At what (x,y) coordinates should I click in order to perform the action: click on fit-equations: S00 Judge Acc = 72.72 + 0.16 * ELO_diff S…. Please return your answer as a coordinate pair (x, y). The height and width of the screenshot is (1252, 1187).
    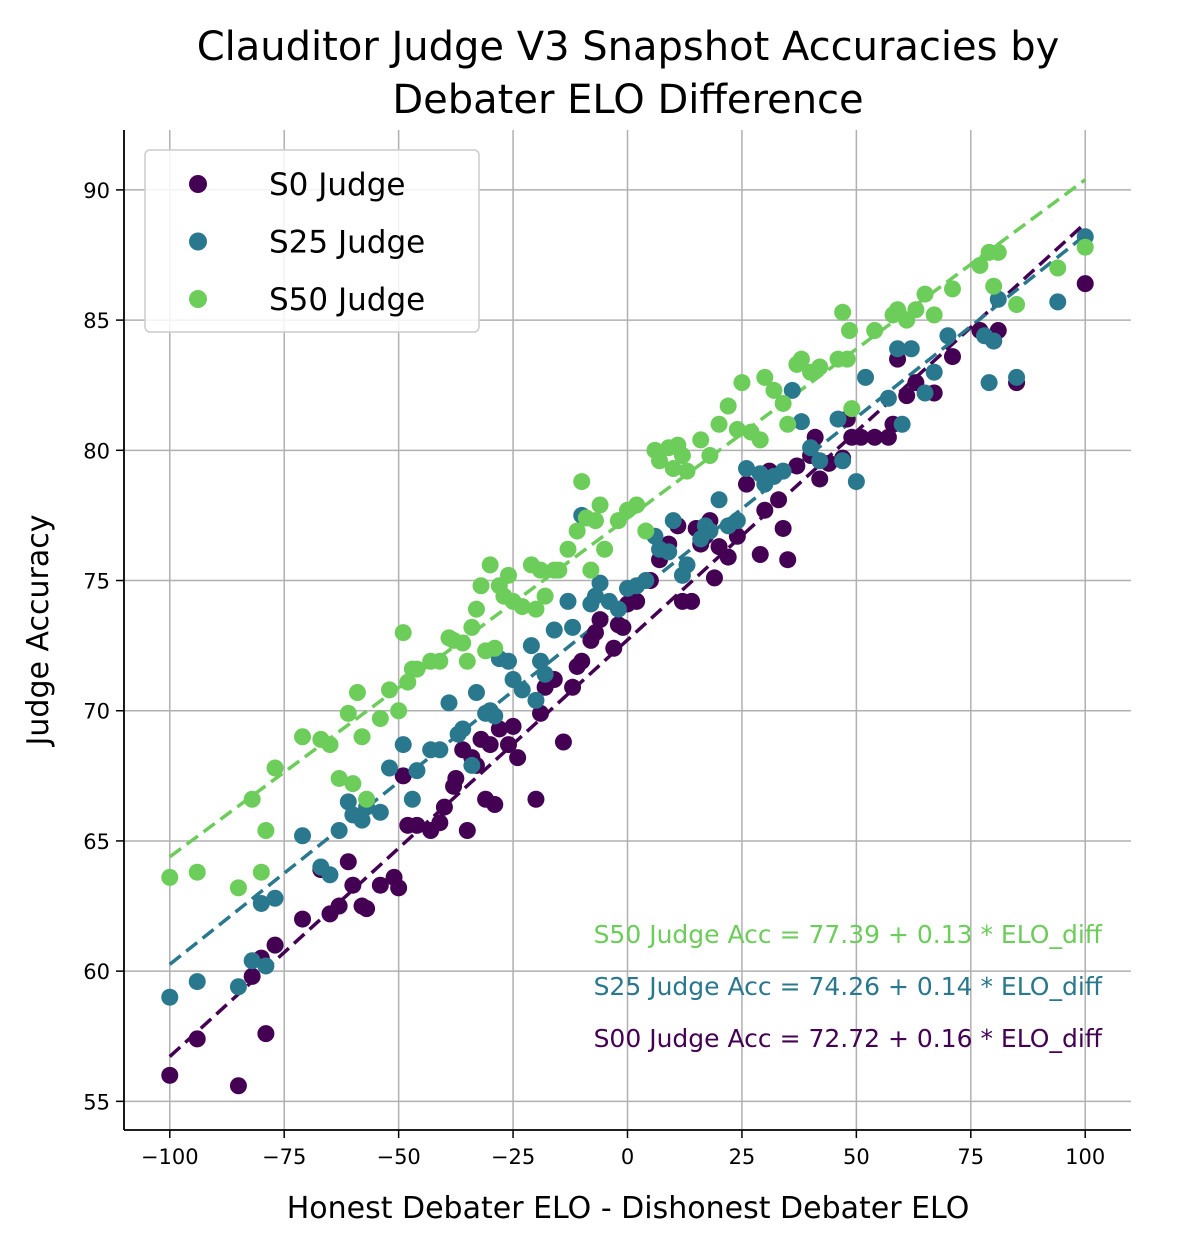
    Looking at the image, I should click on (848, 986).